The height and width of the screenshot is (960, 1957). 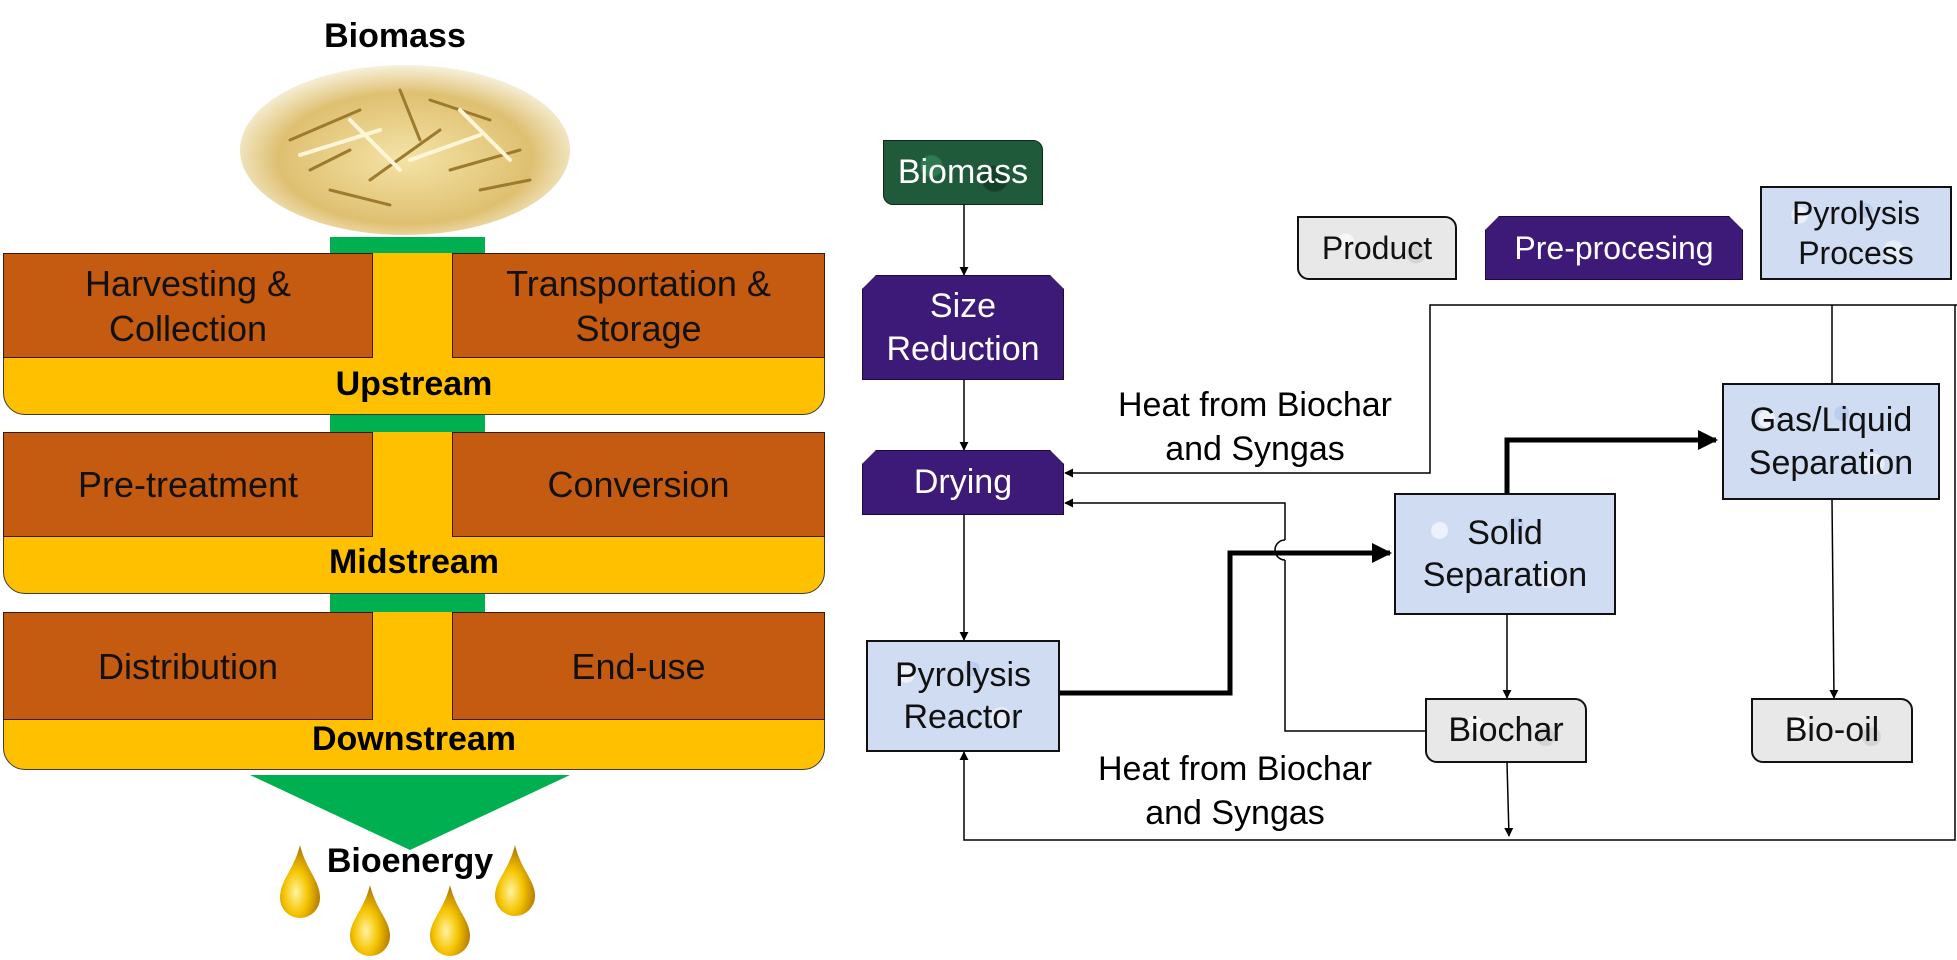 What do you see at coordinates (1377, 248) in the screenshot?
I see `legend-product: Product` at bounding box center [1377, 248].